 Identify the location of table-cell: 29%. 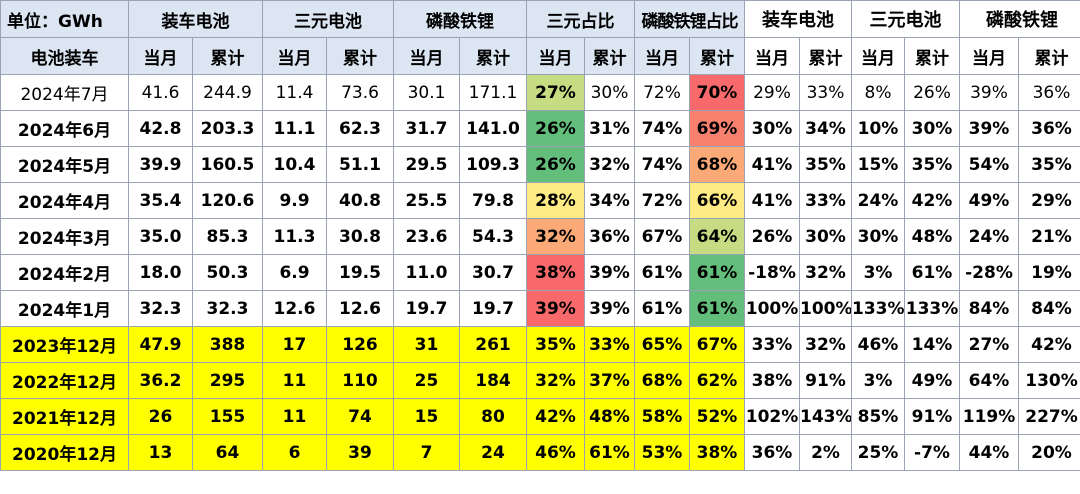
(772, 92).